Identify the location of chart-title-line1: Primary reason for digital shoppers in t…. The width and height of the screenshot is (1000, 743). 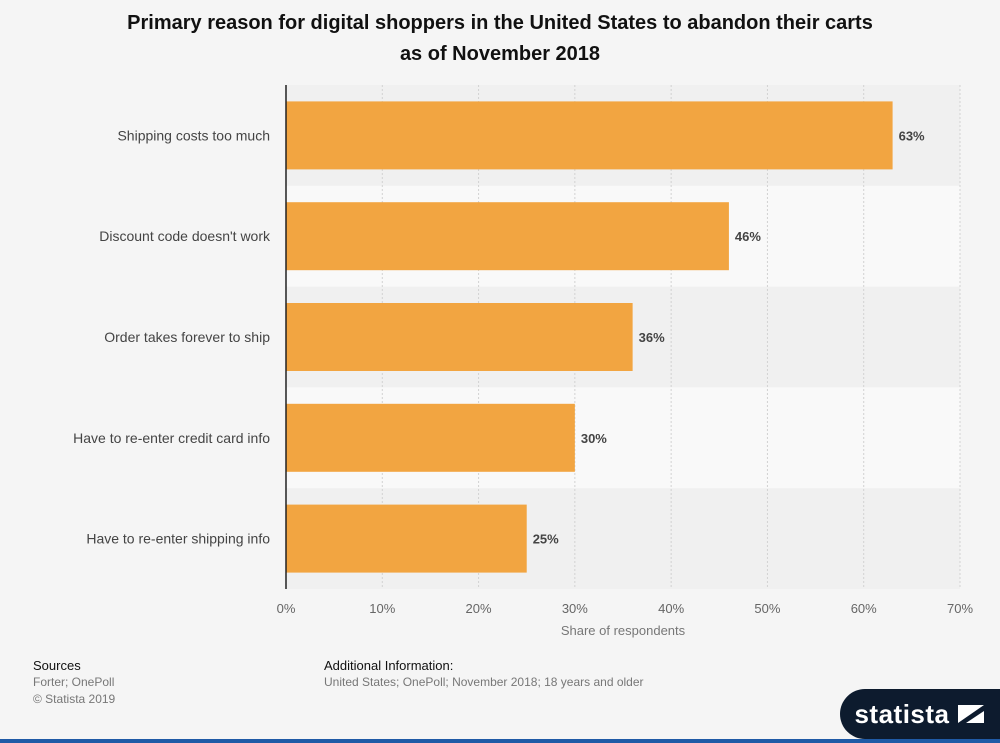
(500, 23).